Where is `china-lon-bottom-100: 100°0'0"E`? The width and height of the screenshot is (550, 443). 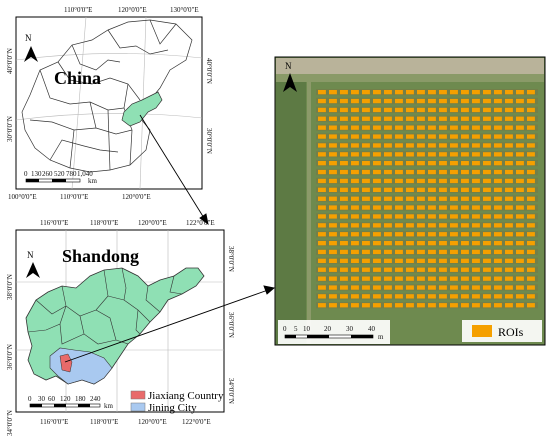 china-lon-bottom-100: 100°0'0"E is located at coordinates (22, 197).